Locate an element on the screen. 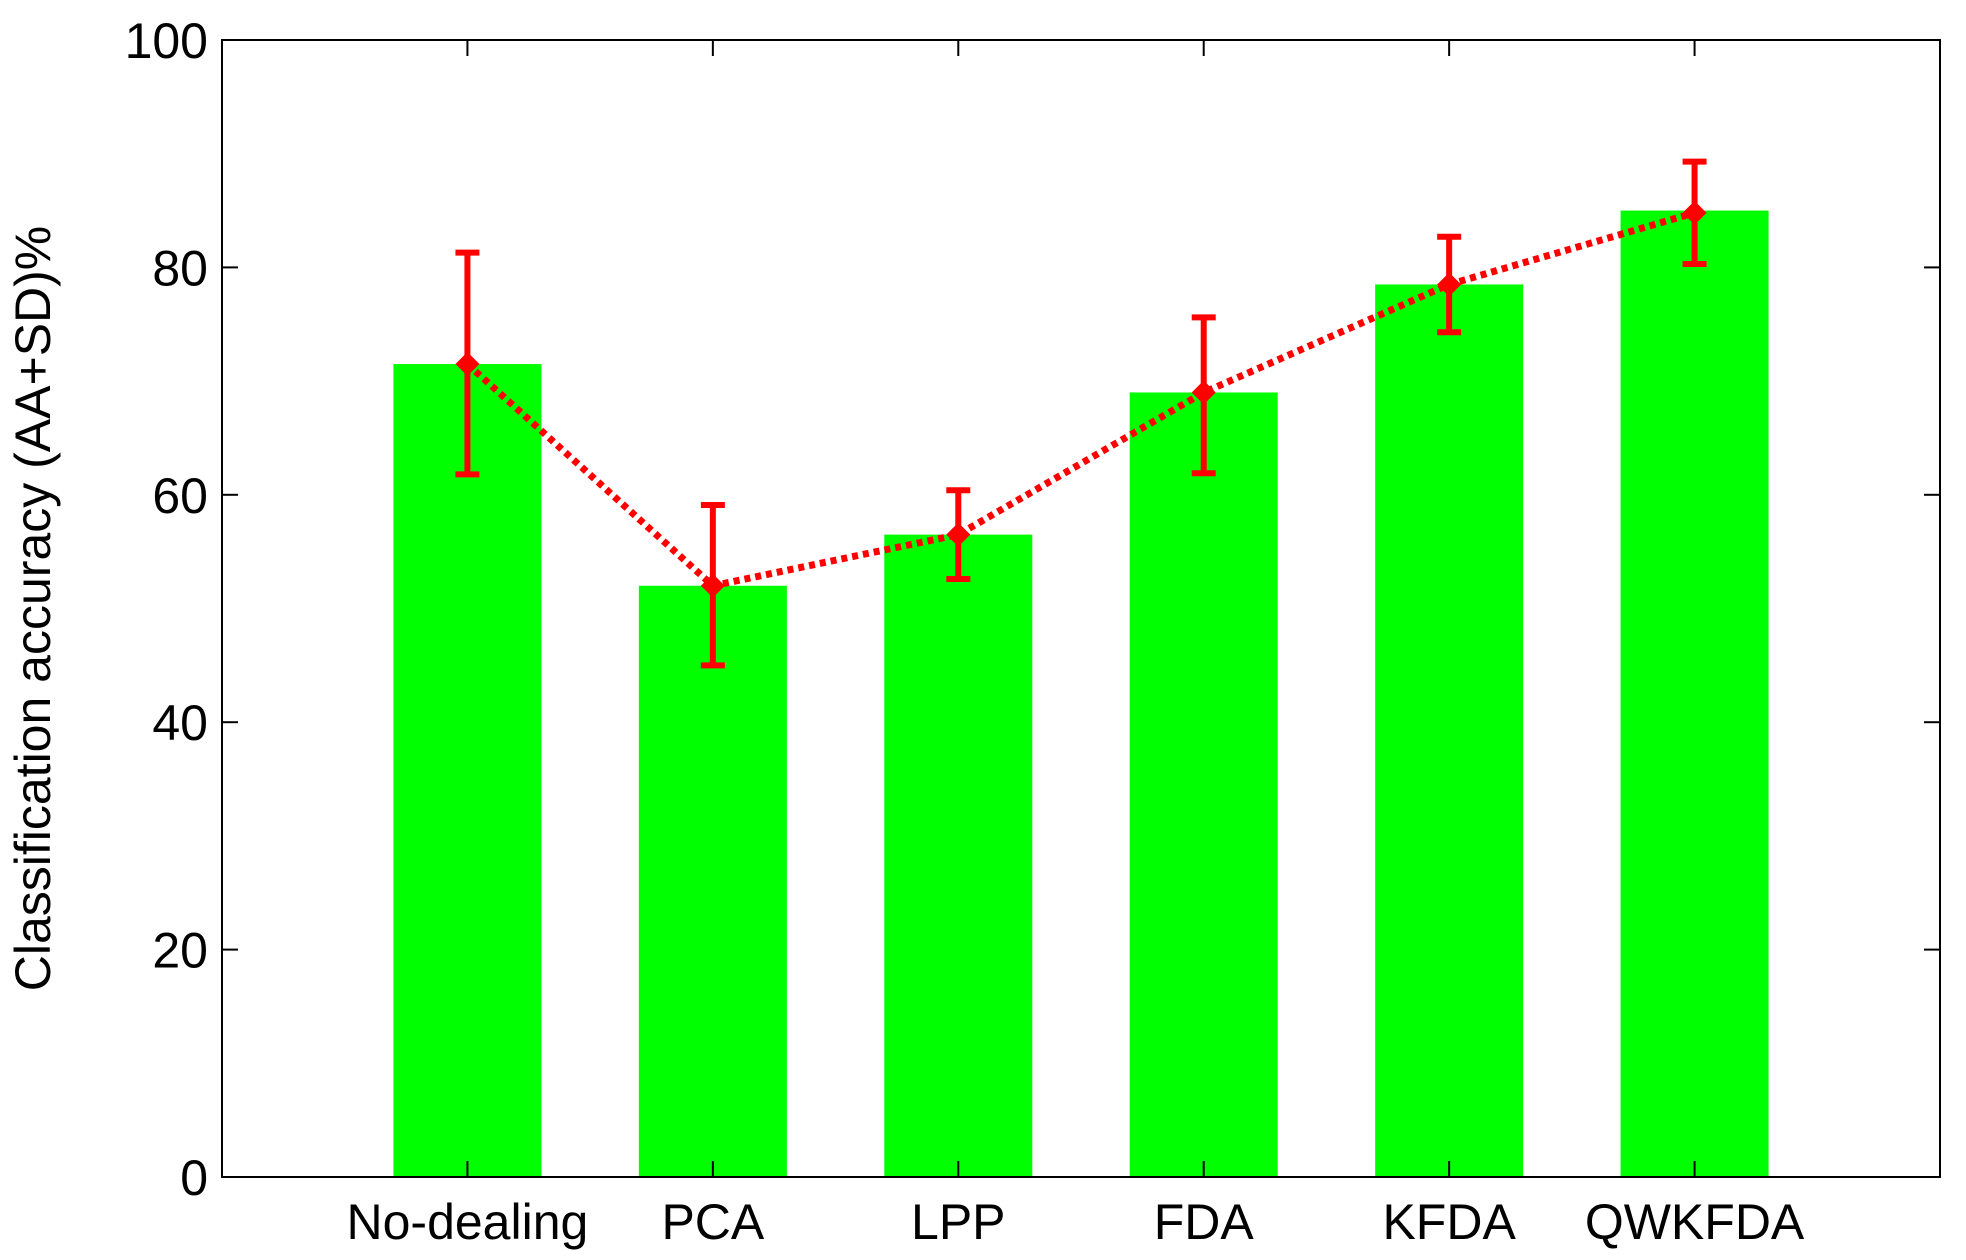  x-tick-label-kfda: KFDA is located at coordinates (1449, 1222).